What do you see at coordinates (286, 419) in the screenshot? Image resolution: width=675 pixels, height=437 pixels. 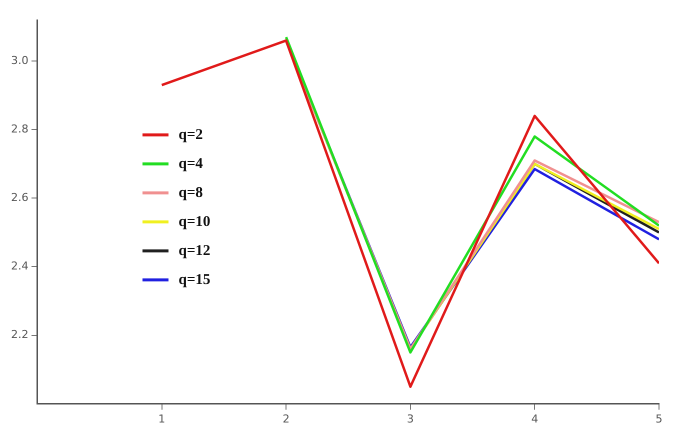 I see `x-tick-label: 2` at bounding box center [286, 419].